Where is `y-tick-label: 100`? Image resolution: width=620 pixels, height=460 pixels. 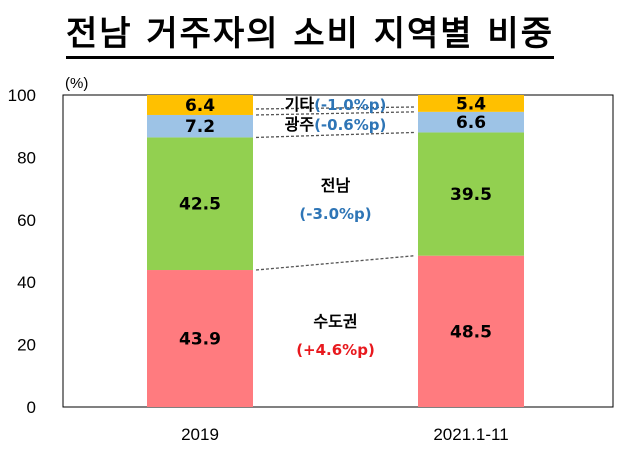
y-tick-label: 100 is located at coordinates (22, 95).